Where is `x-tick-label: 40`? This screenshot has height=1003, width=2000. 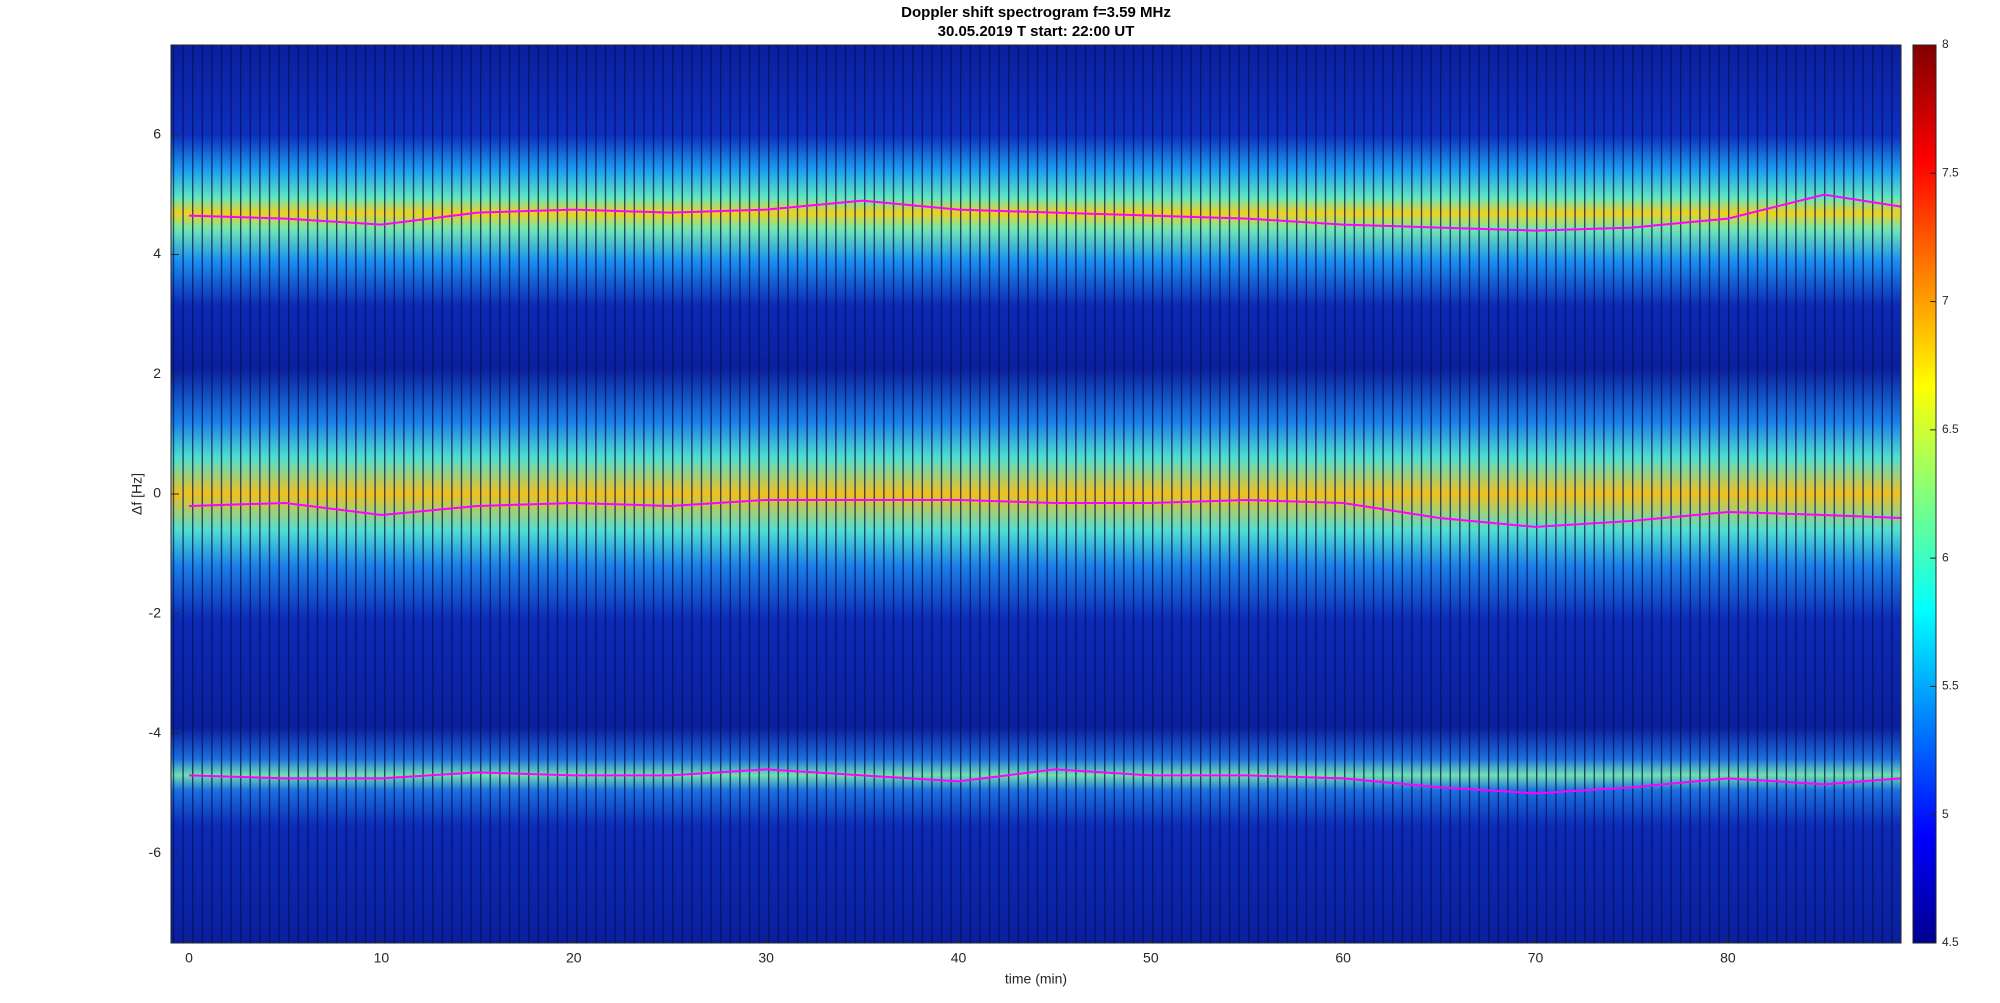 x-tick-label: 40 is located at coordinates (959, 958).